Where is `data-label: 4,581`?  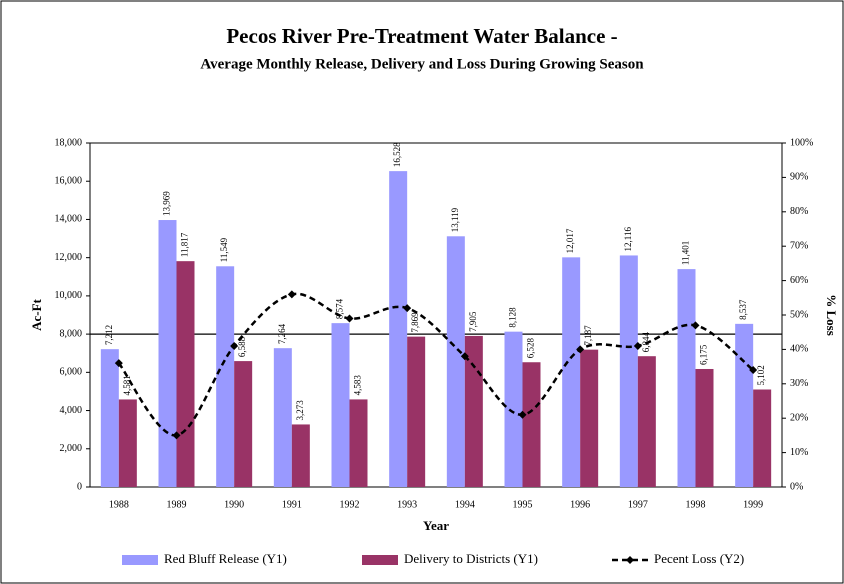 data-label: 4,581 is located at coordinates (127, 385).